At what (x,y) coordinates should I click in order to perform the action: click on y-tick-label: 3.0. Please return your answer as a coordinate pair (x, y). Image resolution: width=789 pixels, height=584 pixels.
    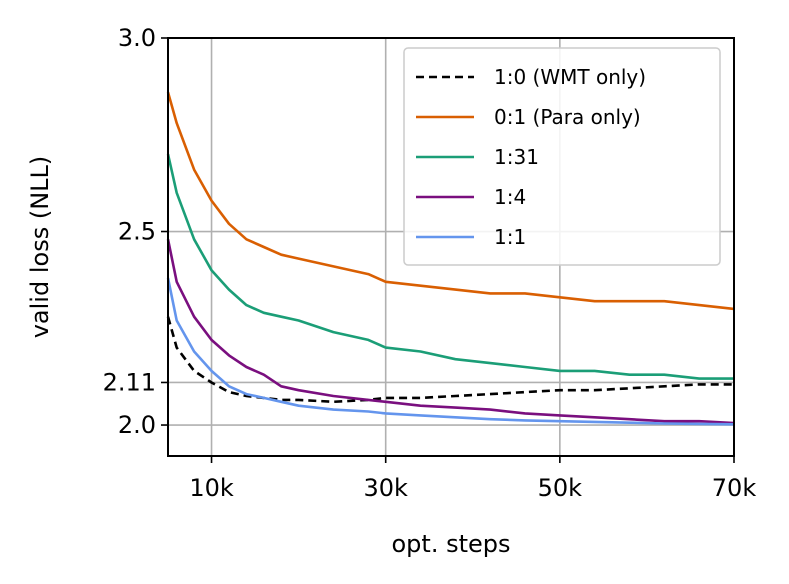
    Looking at the image, I should click on (137, 38).